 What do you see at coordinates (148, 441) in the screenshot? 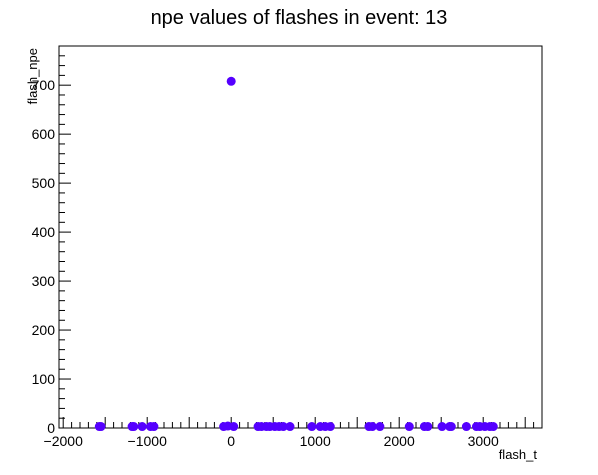
I see `x-tick-label: −1000` at bounding box center [148, 441].